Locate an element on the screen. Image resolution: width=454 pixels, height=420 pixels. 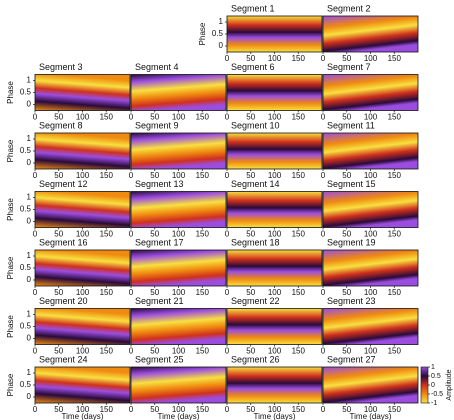
panel-title: Segment 20 is located at coordinates (63, 301).